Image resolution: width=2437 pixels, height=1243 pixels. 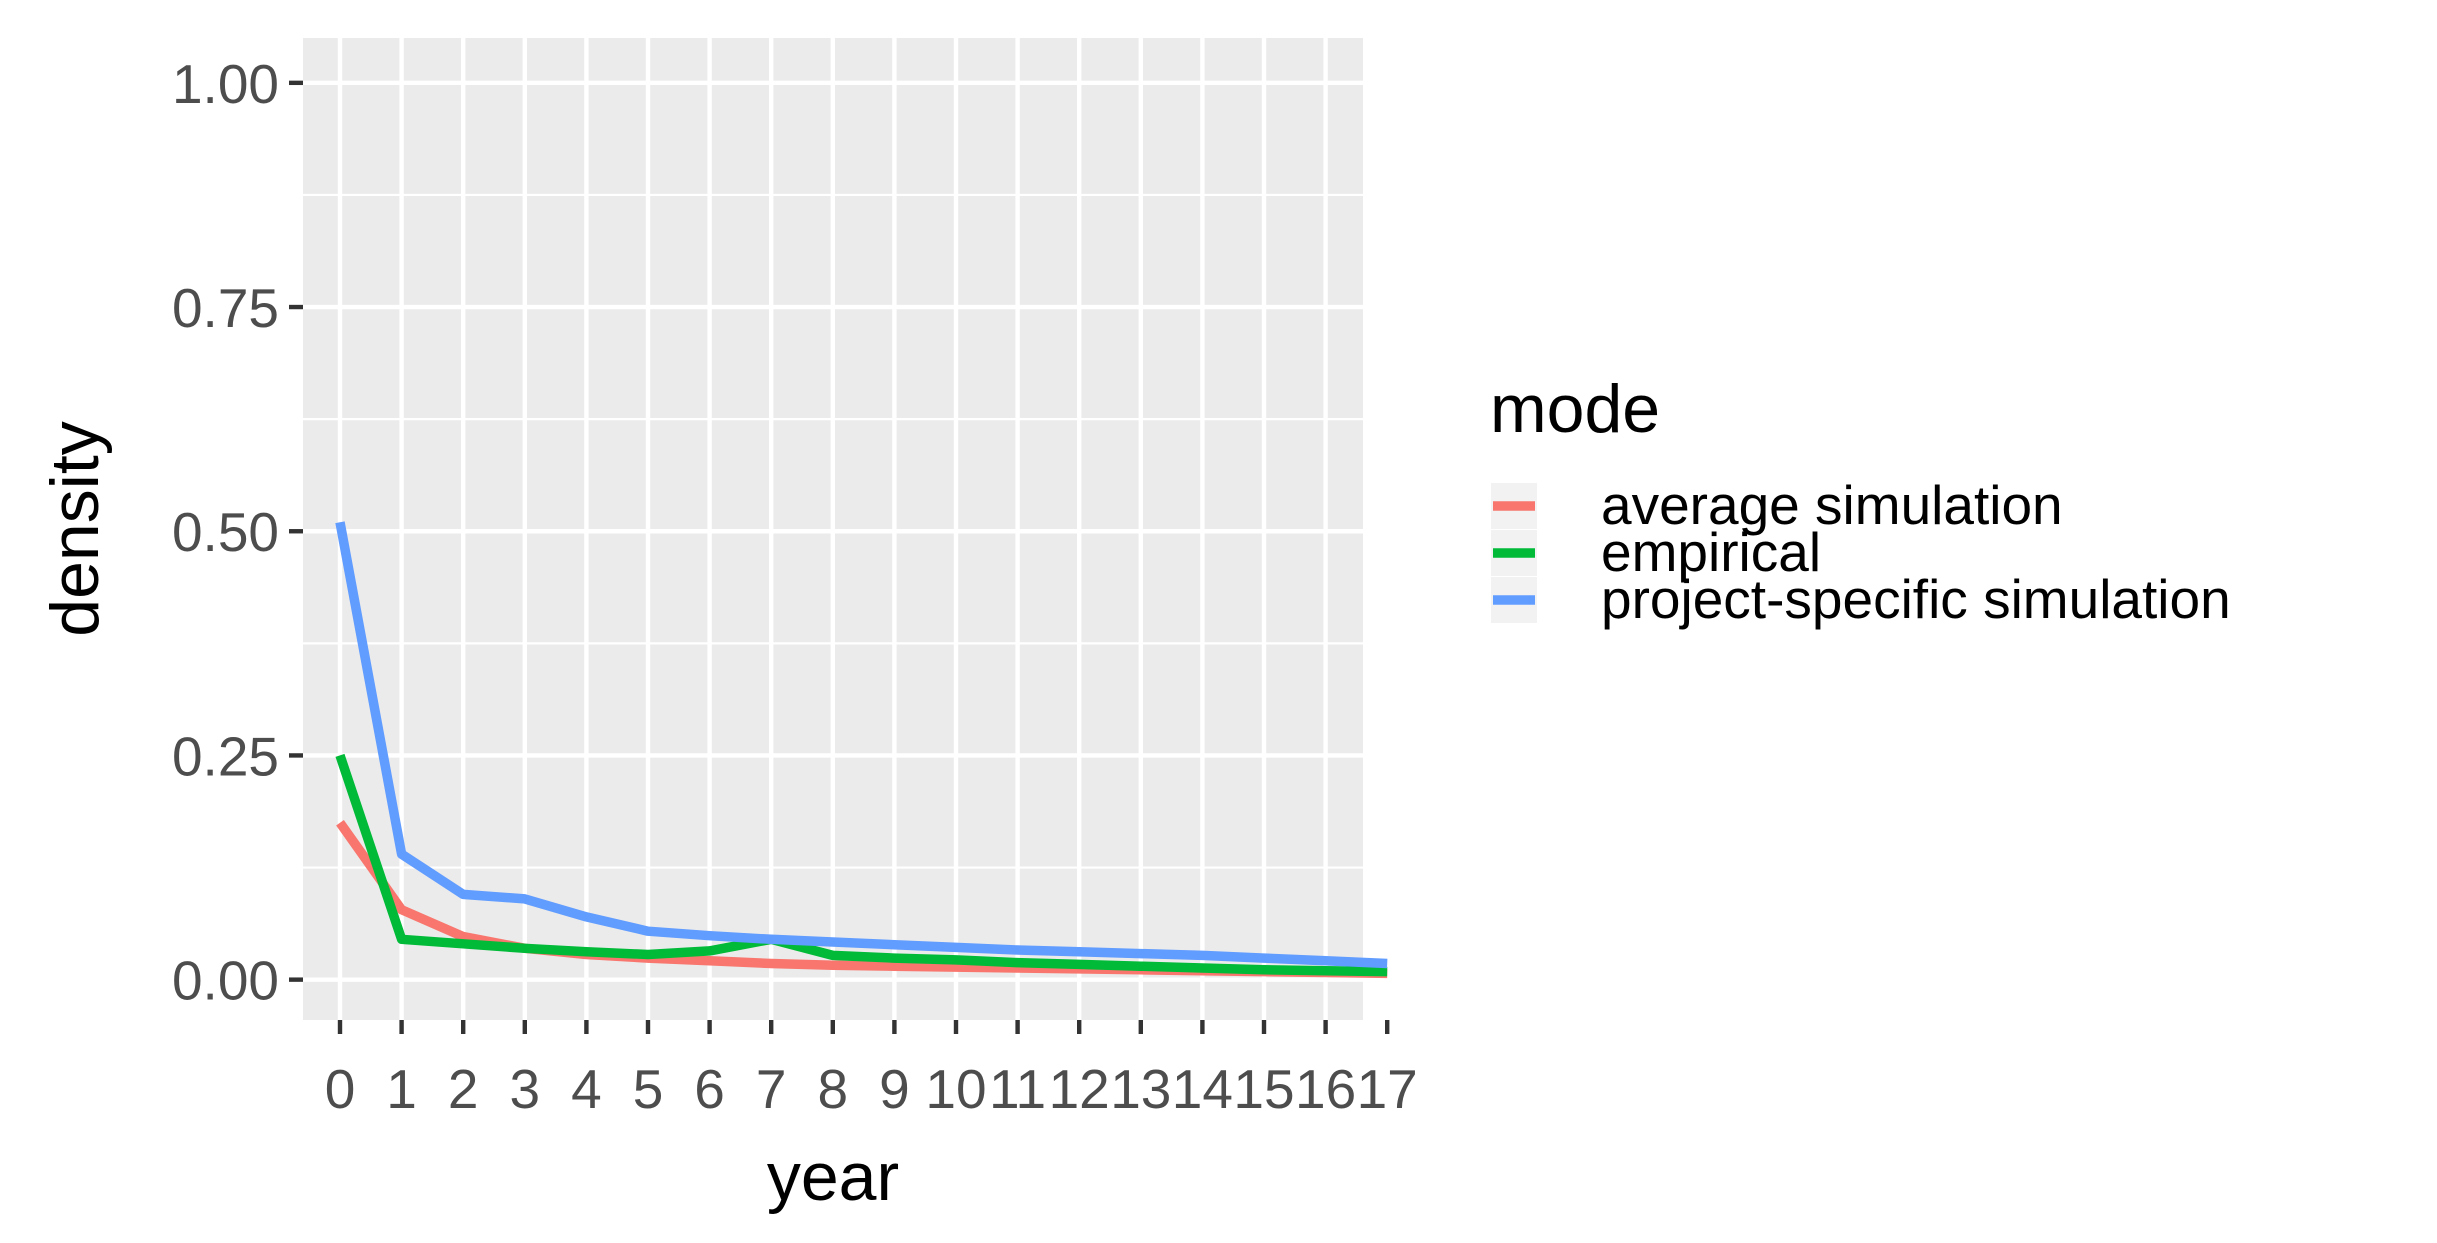 I want to click on x-tick-label: 15, so click(x=1263, y=1089).